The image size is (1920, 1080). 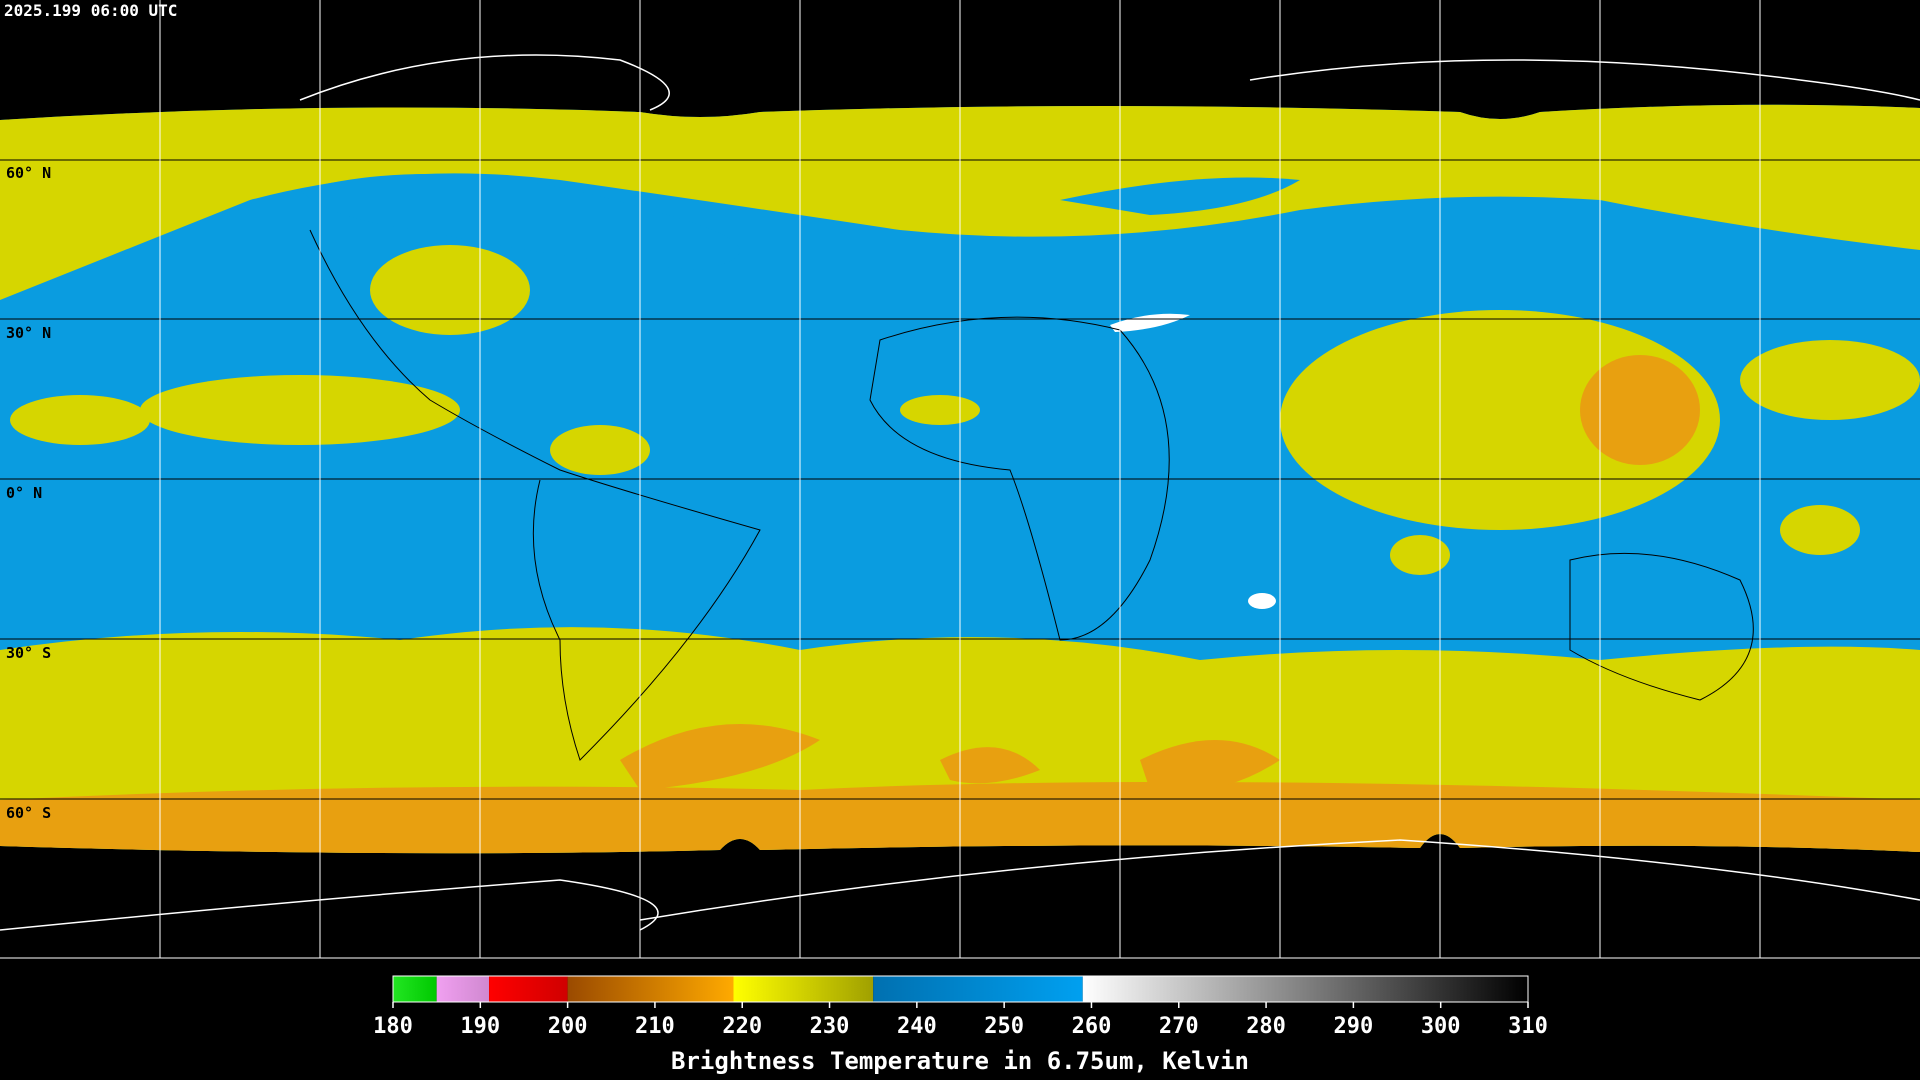 What do you see at coordinates (1661, 626) in the screenshot?
I see `australia` at bounding box center [1661, 626].